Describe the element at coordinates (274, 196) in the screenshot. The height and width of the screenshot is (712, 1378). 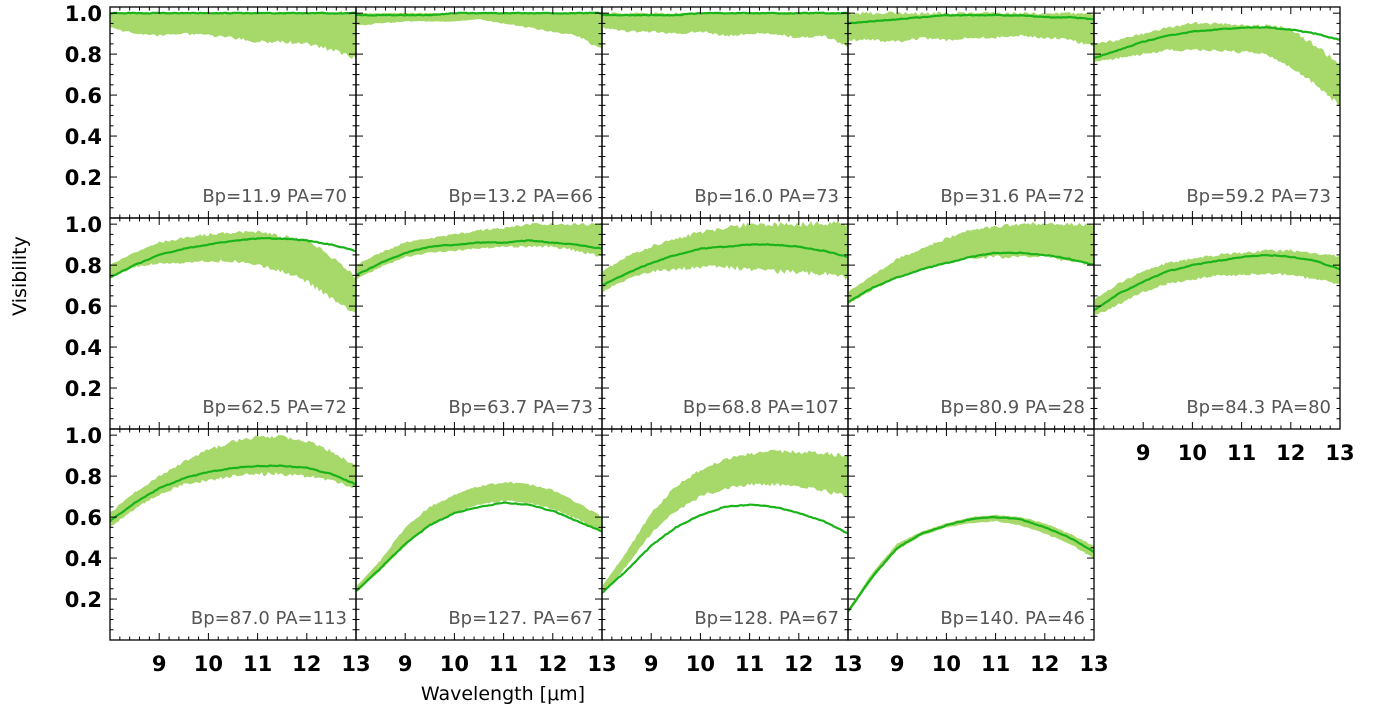
I see `panel-label: Bp=11.9 PA=70` at that location.